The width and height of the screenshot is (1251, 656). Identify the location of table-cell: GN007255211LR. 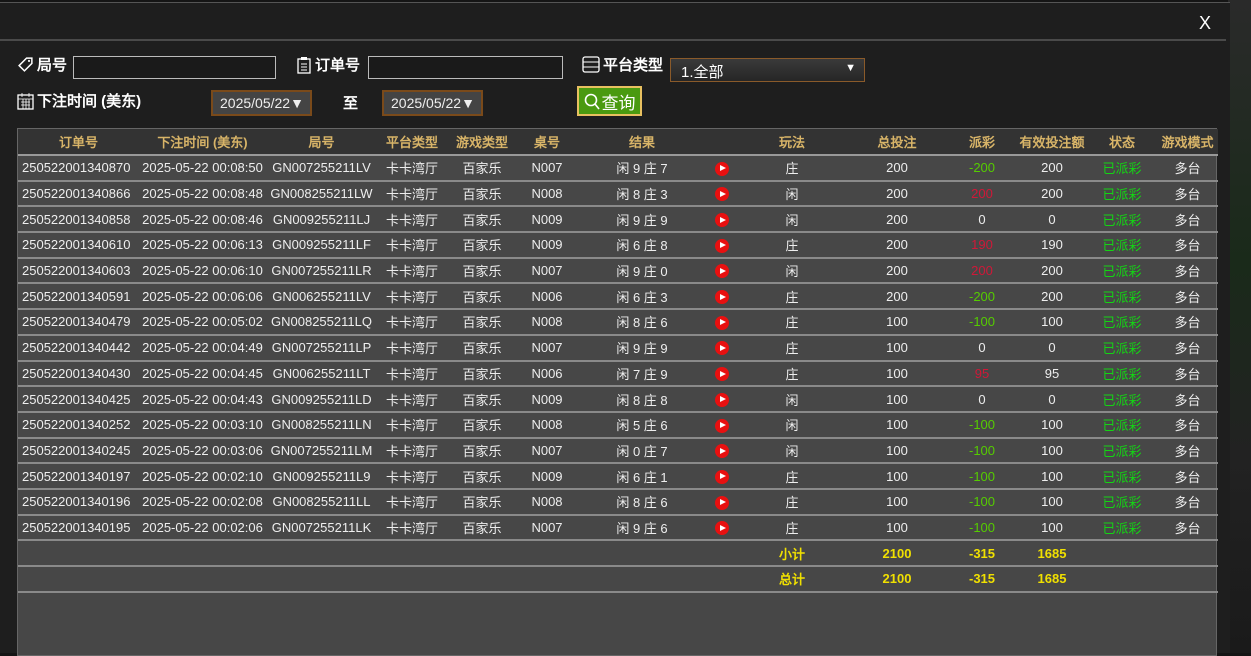
(321, 271).